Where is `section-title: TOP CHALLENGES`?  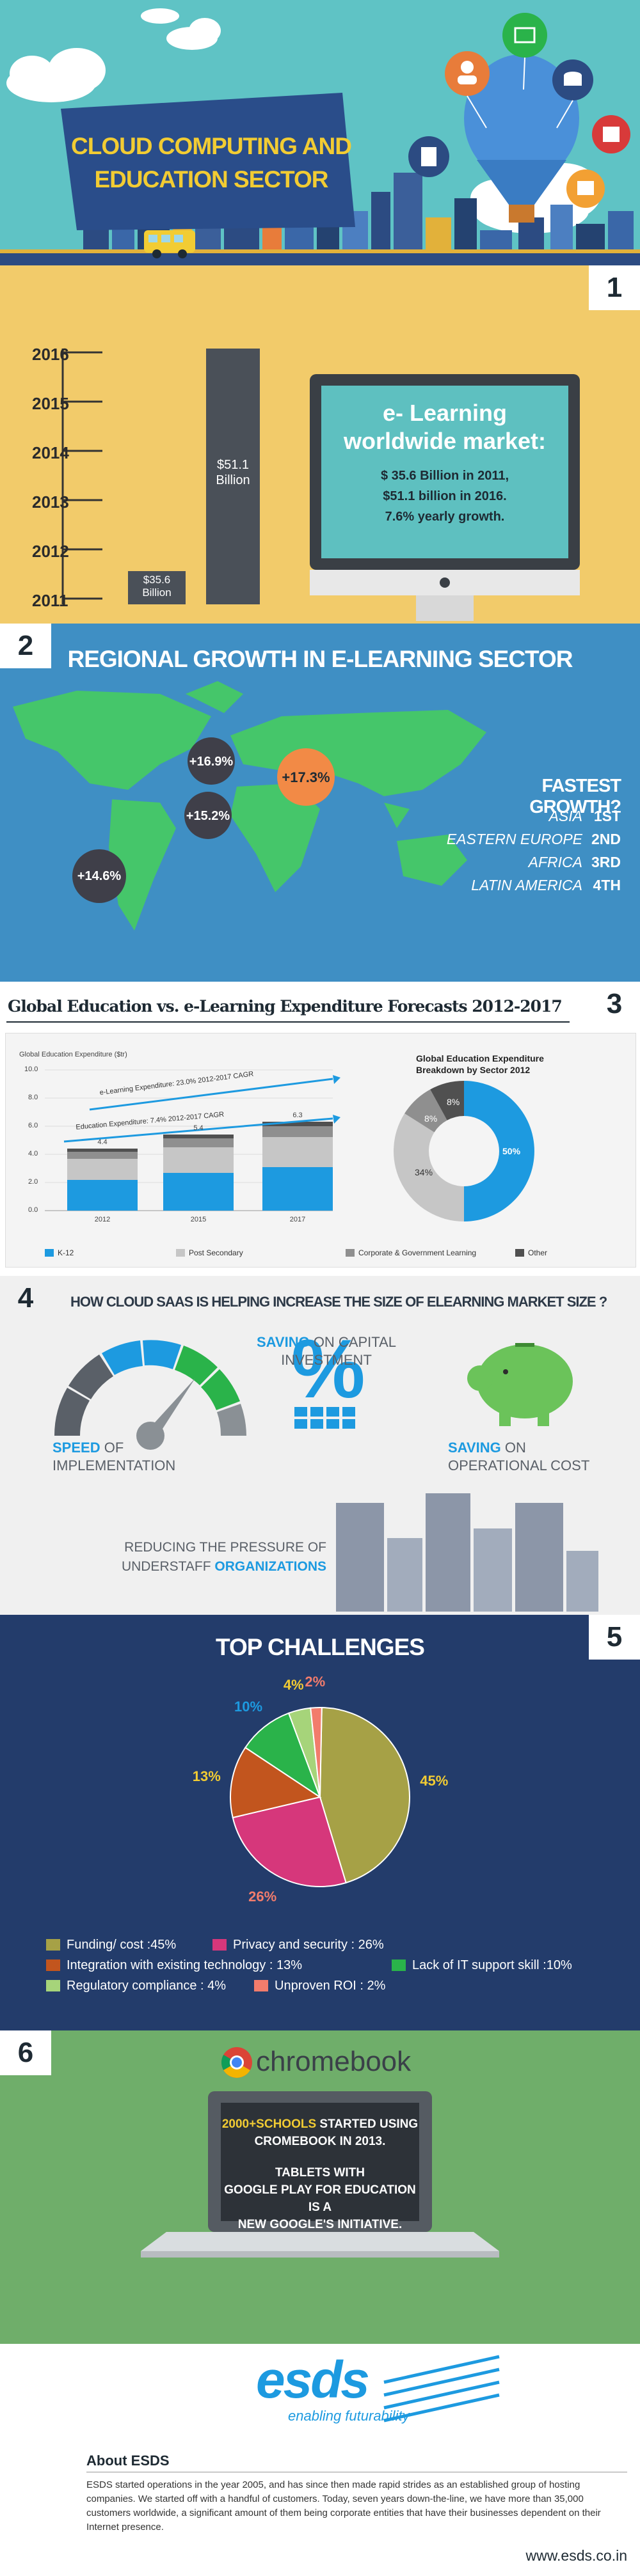 section-title: TOP CHALLENGES is located at coordinates (320, 1647).